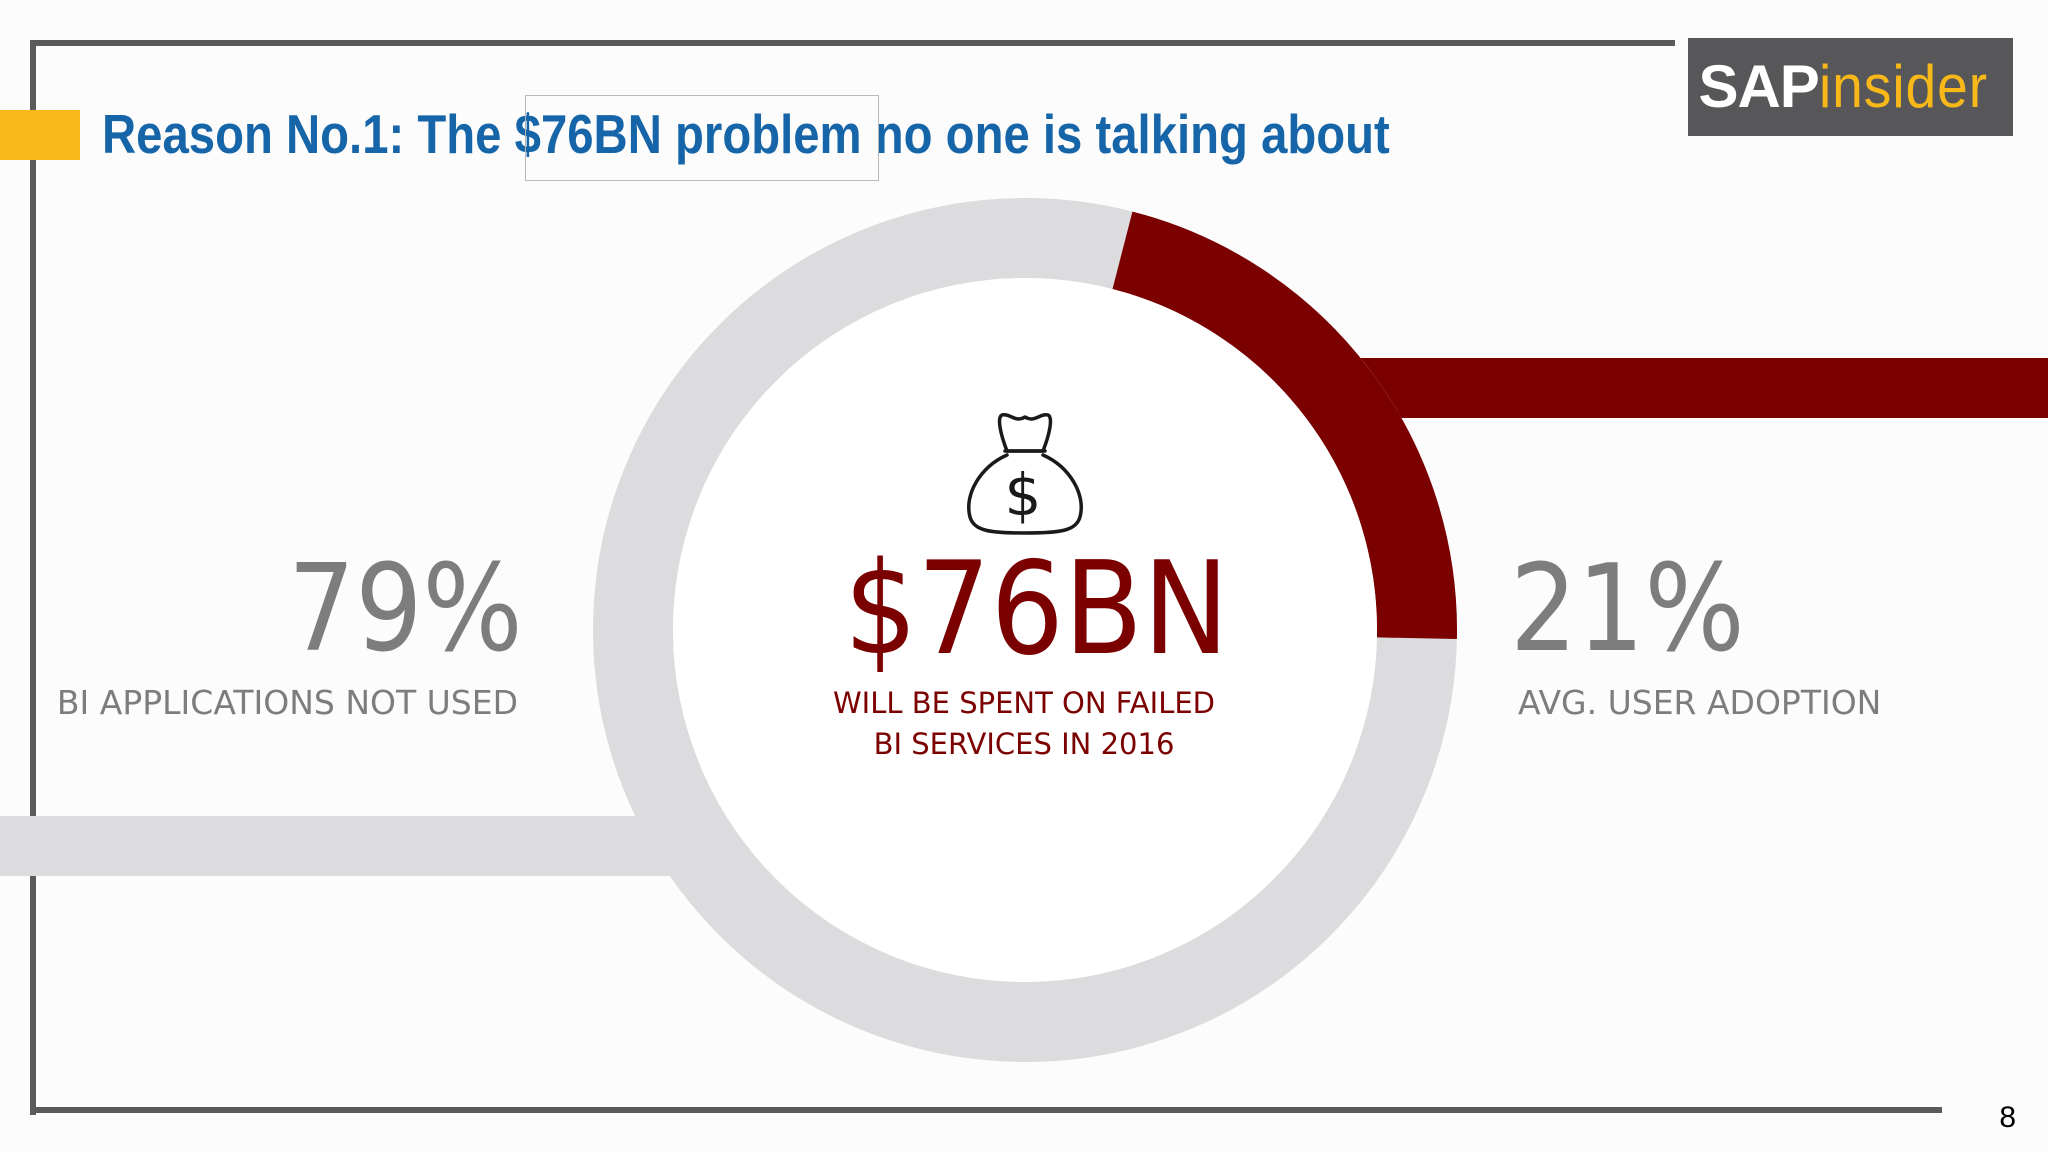 The width and height of the screenshot is (2048, 1152). What do you see at coordinates (33, 577) in the screenshot?
I see `frame-left-line` at bounding box center [33, 577].